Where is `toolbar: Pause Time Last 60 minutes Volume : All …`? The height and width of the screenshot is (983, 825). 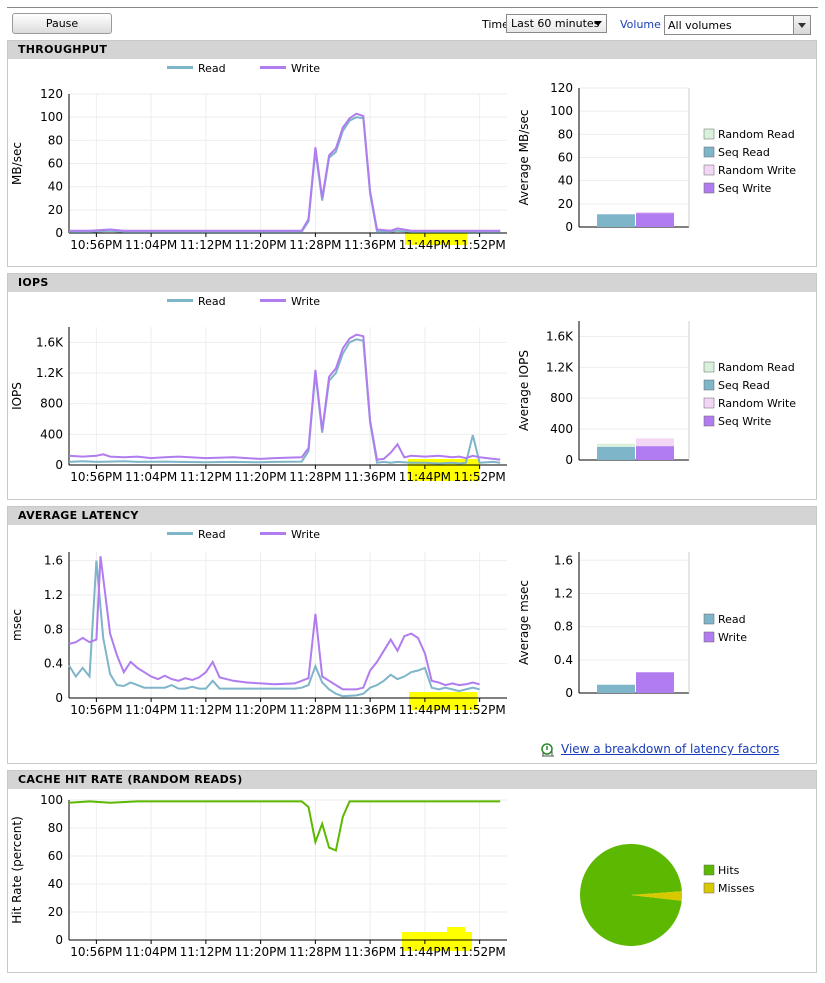 toolbar: Pause Time Last 60 minutes Volume : All … is located at coordinates (412, 20).